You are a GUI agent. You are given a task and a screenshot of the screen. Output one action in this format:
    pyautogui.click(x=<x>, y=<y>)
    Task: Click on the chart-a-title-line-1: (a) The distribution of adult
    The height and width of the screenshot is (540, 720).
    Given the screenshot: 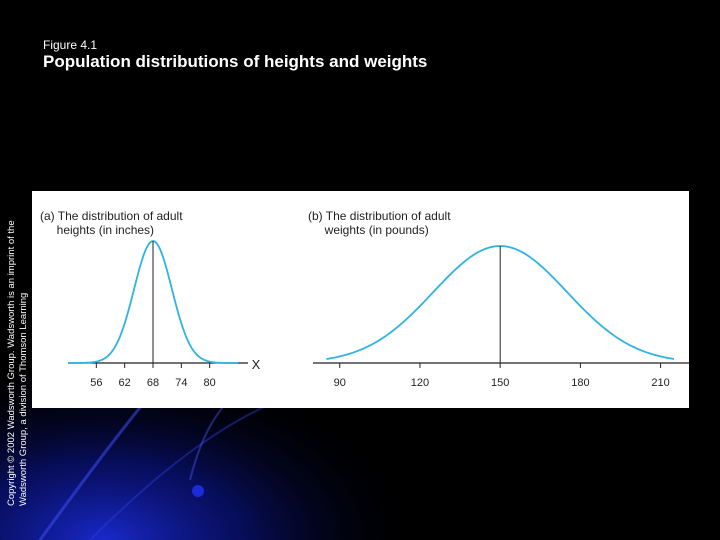 What is the action you would take?
    pyautogui.click(x=111, y=216)
    